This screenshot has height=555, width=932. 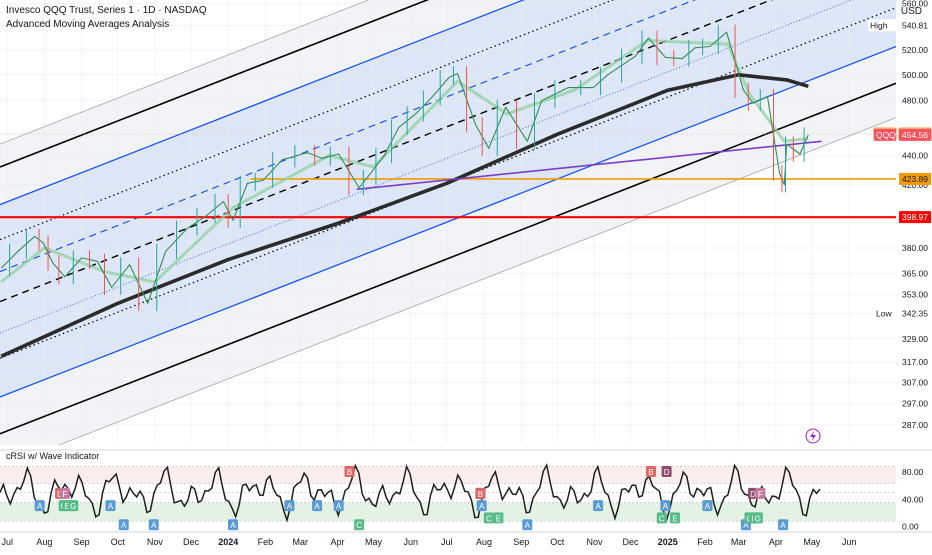 What do you see at coordinates (913, 499) in the screenshot?
I see `indicator-tick-label: 40.00` at bounding box center [913, 499].